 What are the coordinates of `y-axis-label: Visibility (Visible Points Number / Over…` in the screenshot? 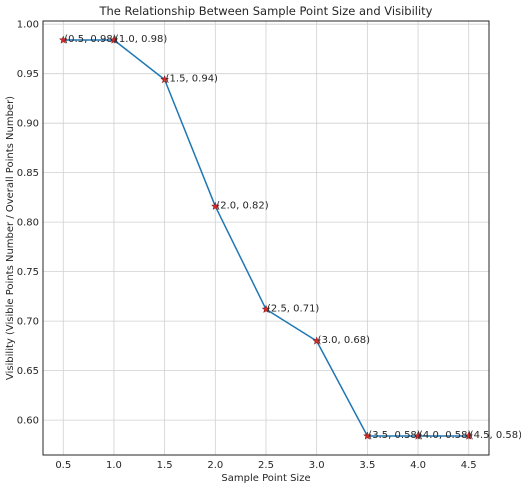 It's located at (10, 238).